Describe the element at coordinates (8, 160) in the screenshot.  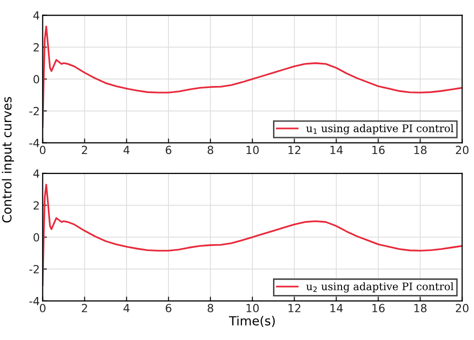
I see `y-axis-title: Control input curves` at that location.